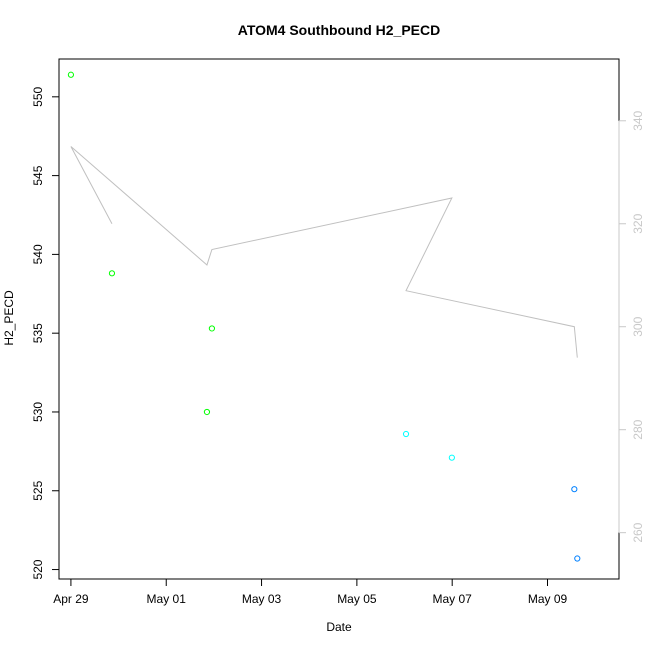 The width and height of the screenshot is (650, 650). Describe the element at coordinates (167, 599) in the screenshot. I see `x-tick-label: May 01` at that location.